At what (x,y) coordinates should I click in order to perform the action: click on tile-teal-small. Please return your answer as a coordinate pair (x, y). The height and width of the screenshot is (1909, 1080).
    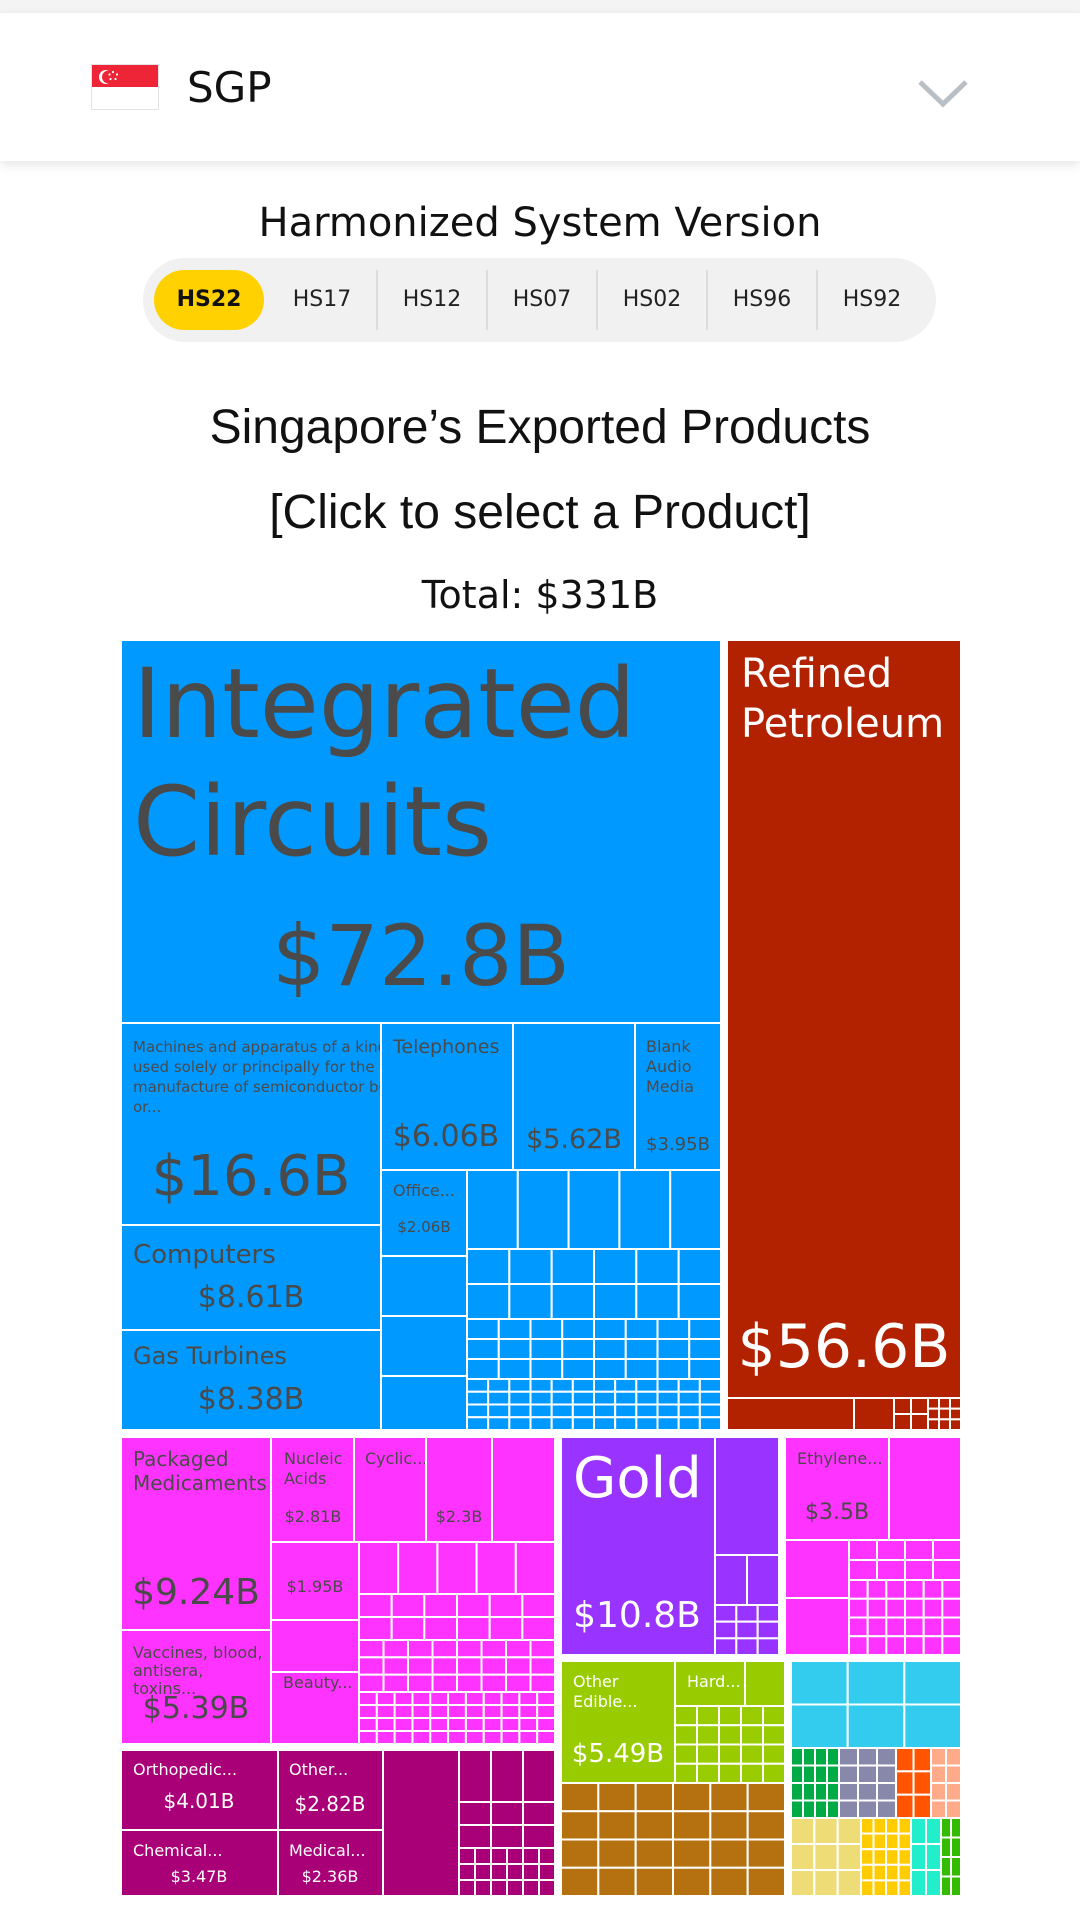
    Looking at the image, I should click on (933, 1883).